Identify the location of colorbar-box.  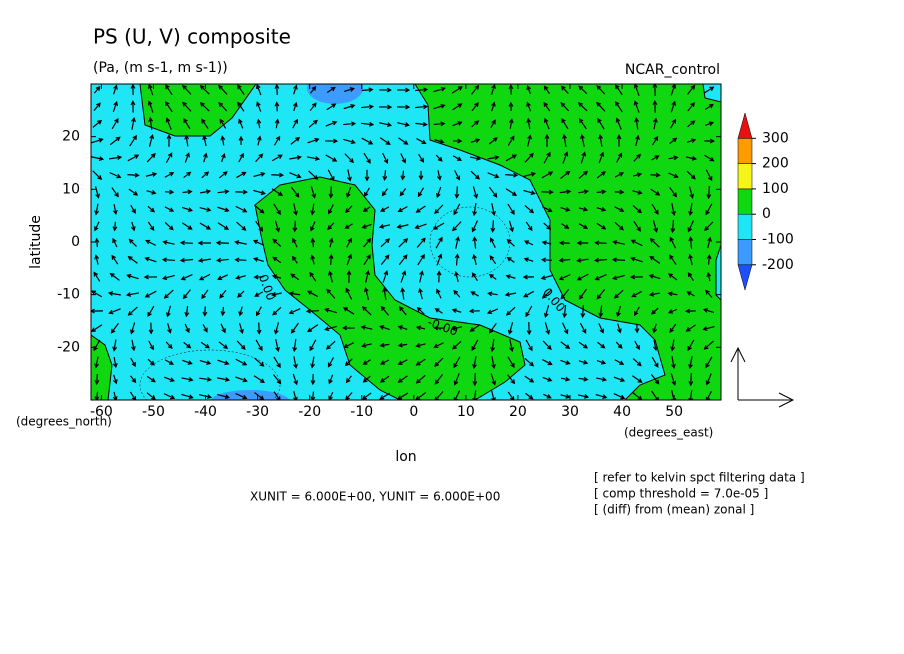
(745, 151).